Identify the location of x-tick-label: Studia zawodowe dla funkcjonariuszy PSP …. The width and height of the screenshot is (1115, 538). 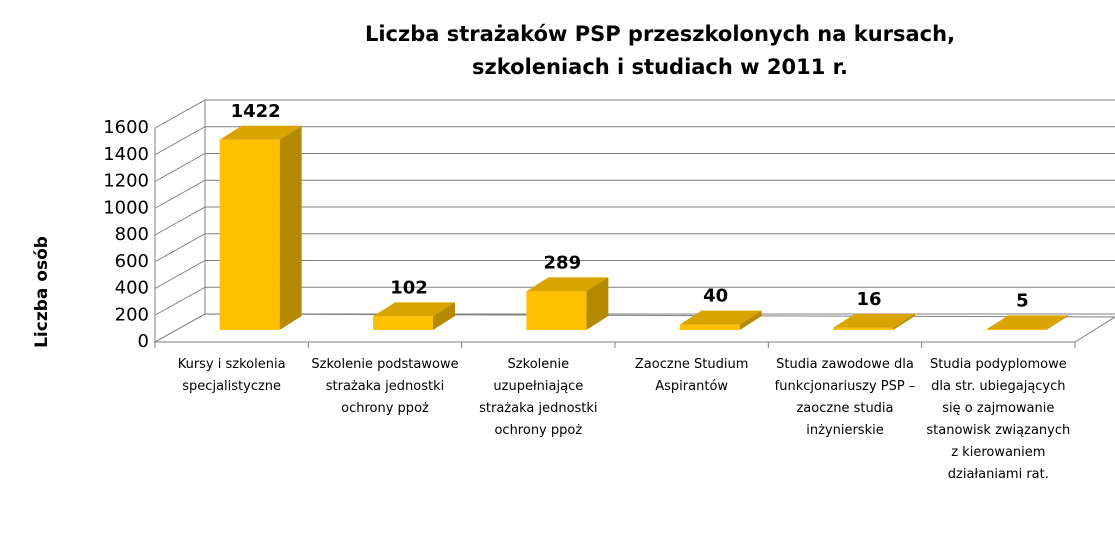
(845, 397).